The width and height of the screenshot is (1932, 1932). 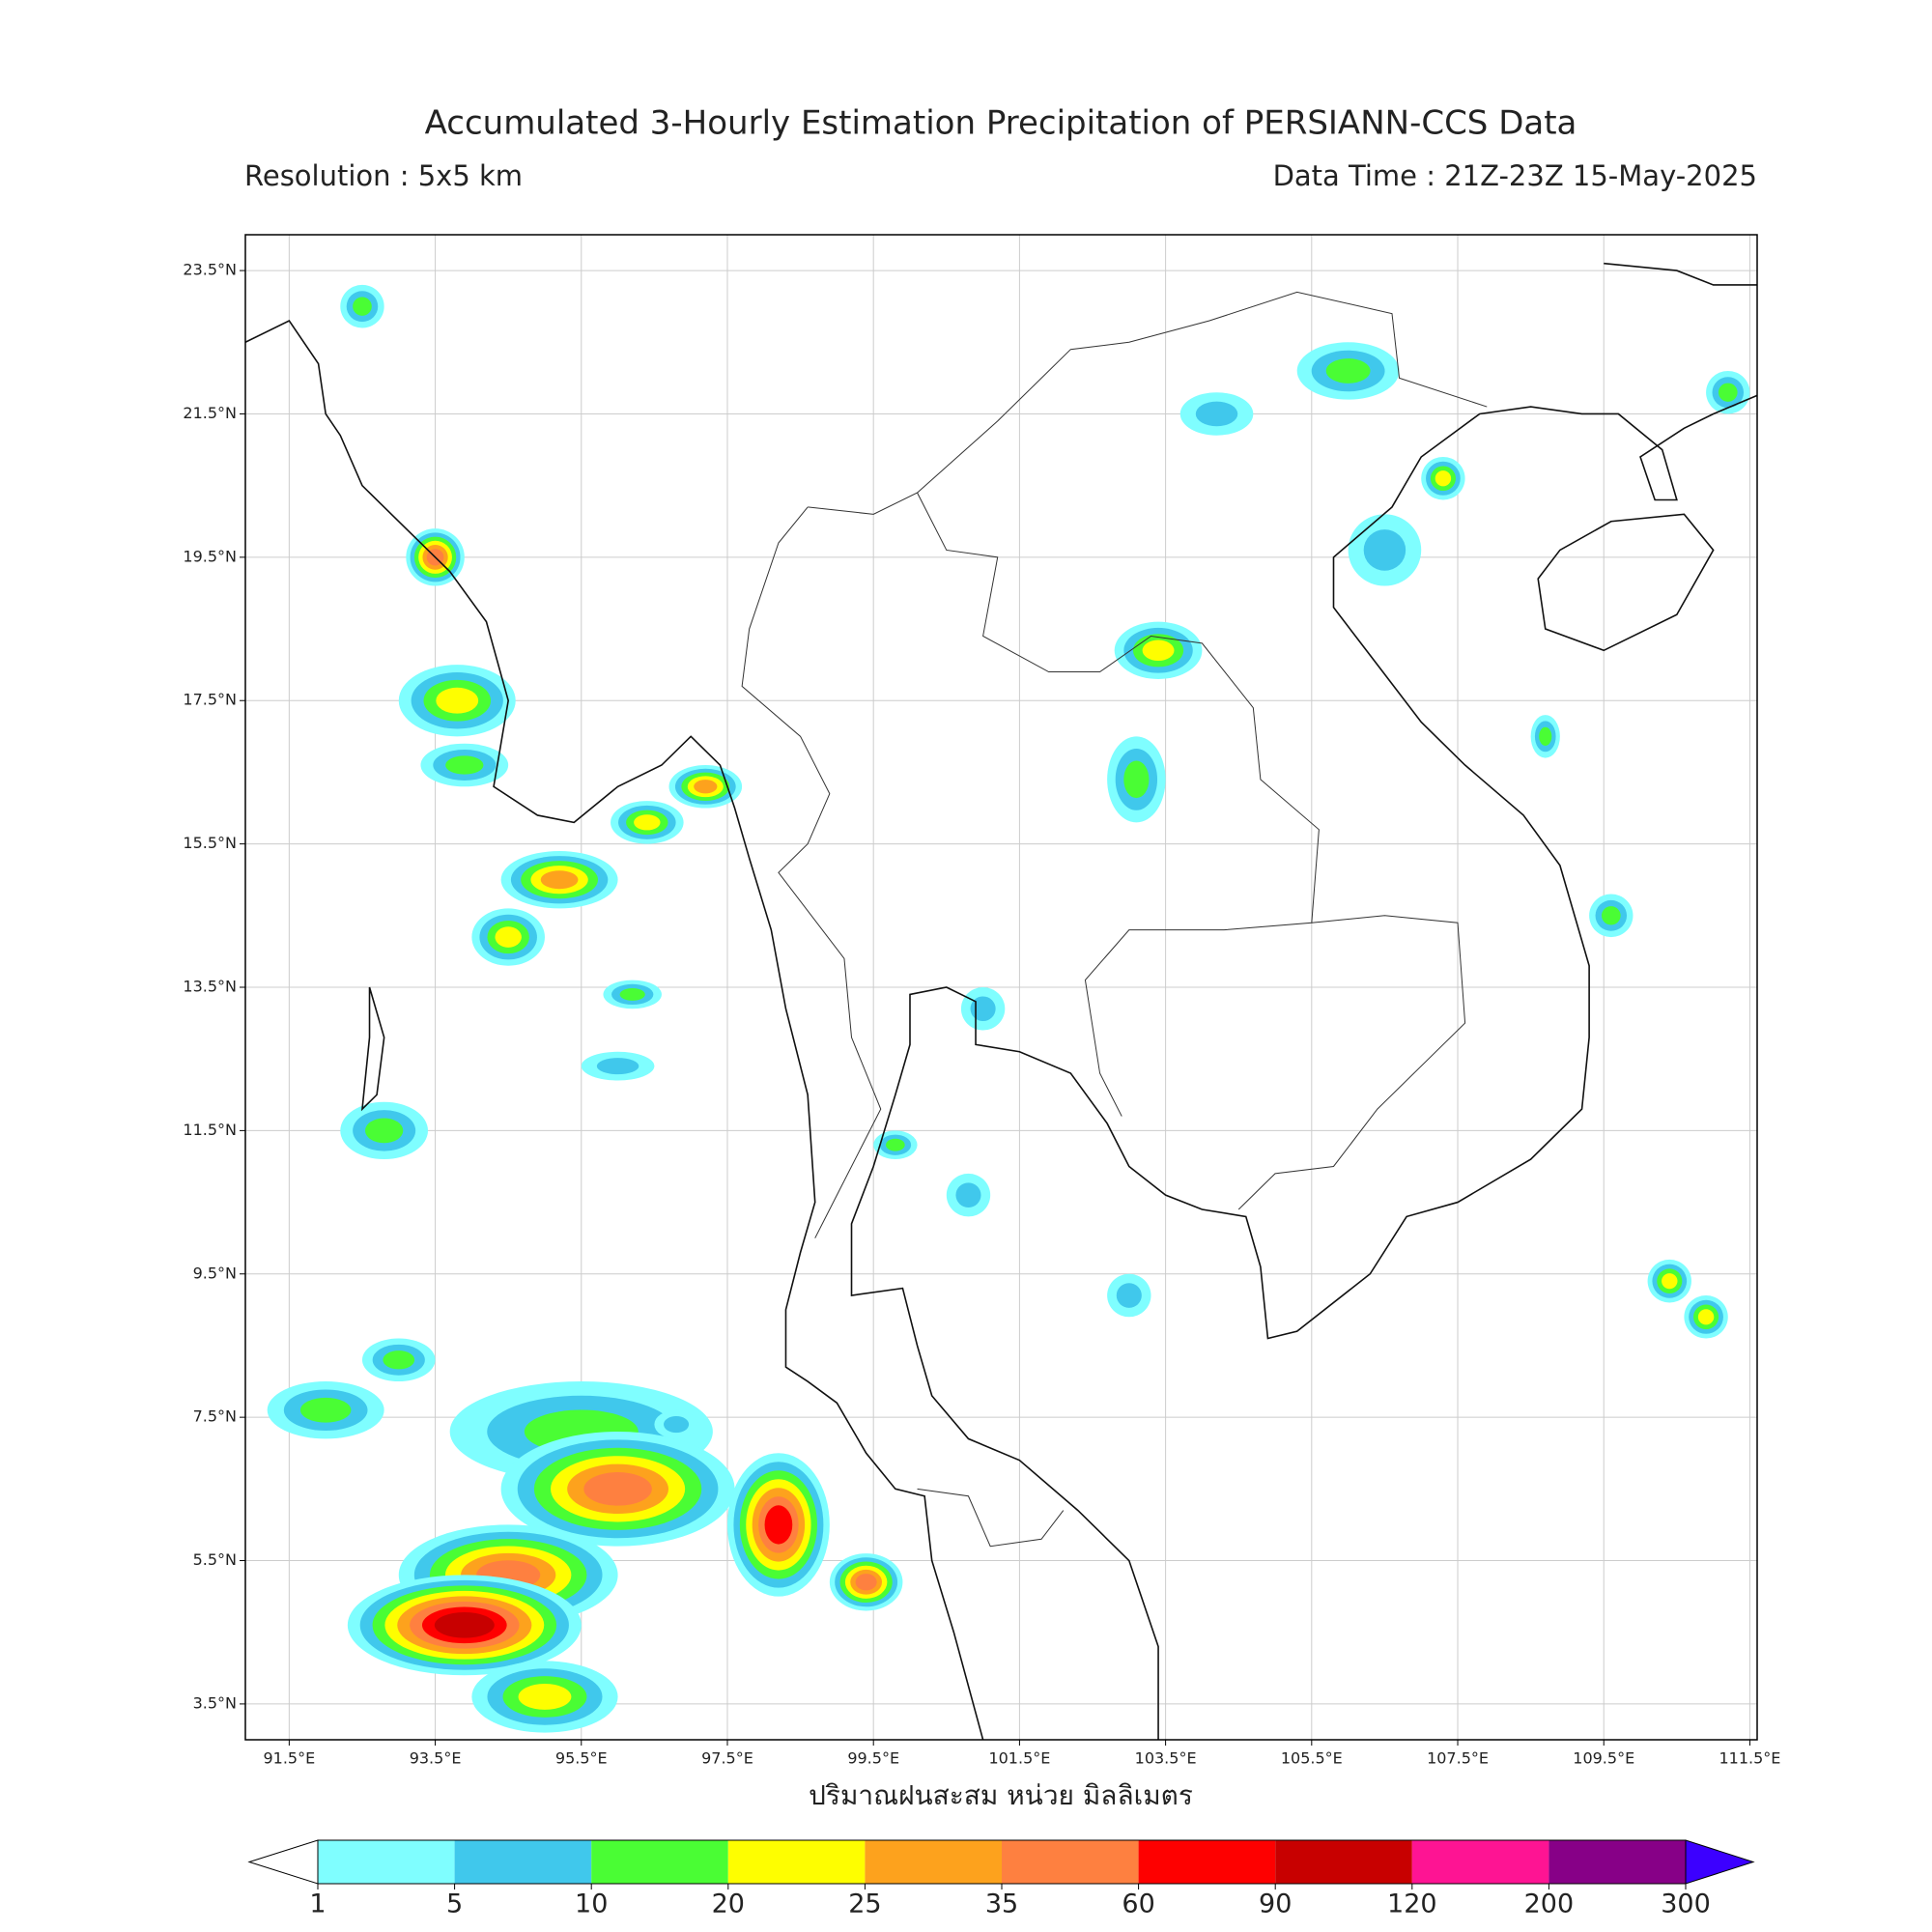 I want to click on y-tick-label: 17.5°N, so click(x=210, y=700).